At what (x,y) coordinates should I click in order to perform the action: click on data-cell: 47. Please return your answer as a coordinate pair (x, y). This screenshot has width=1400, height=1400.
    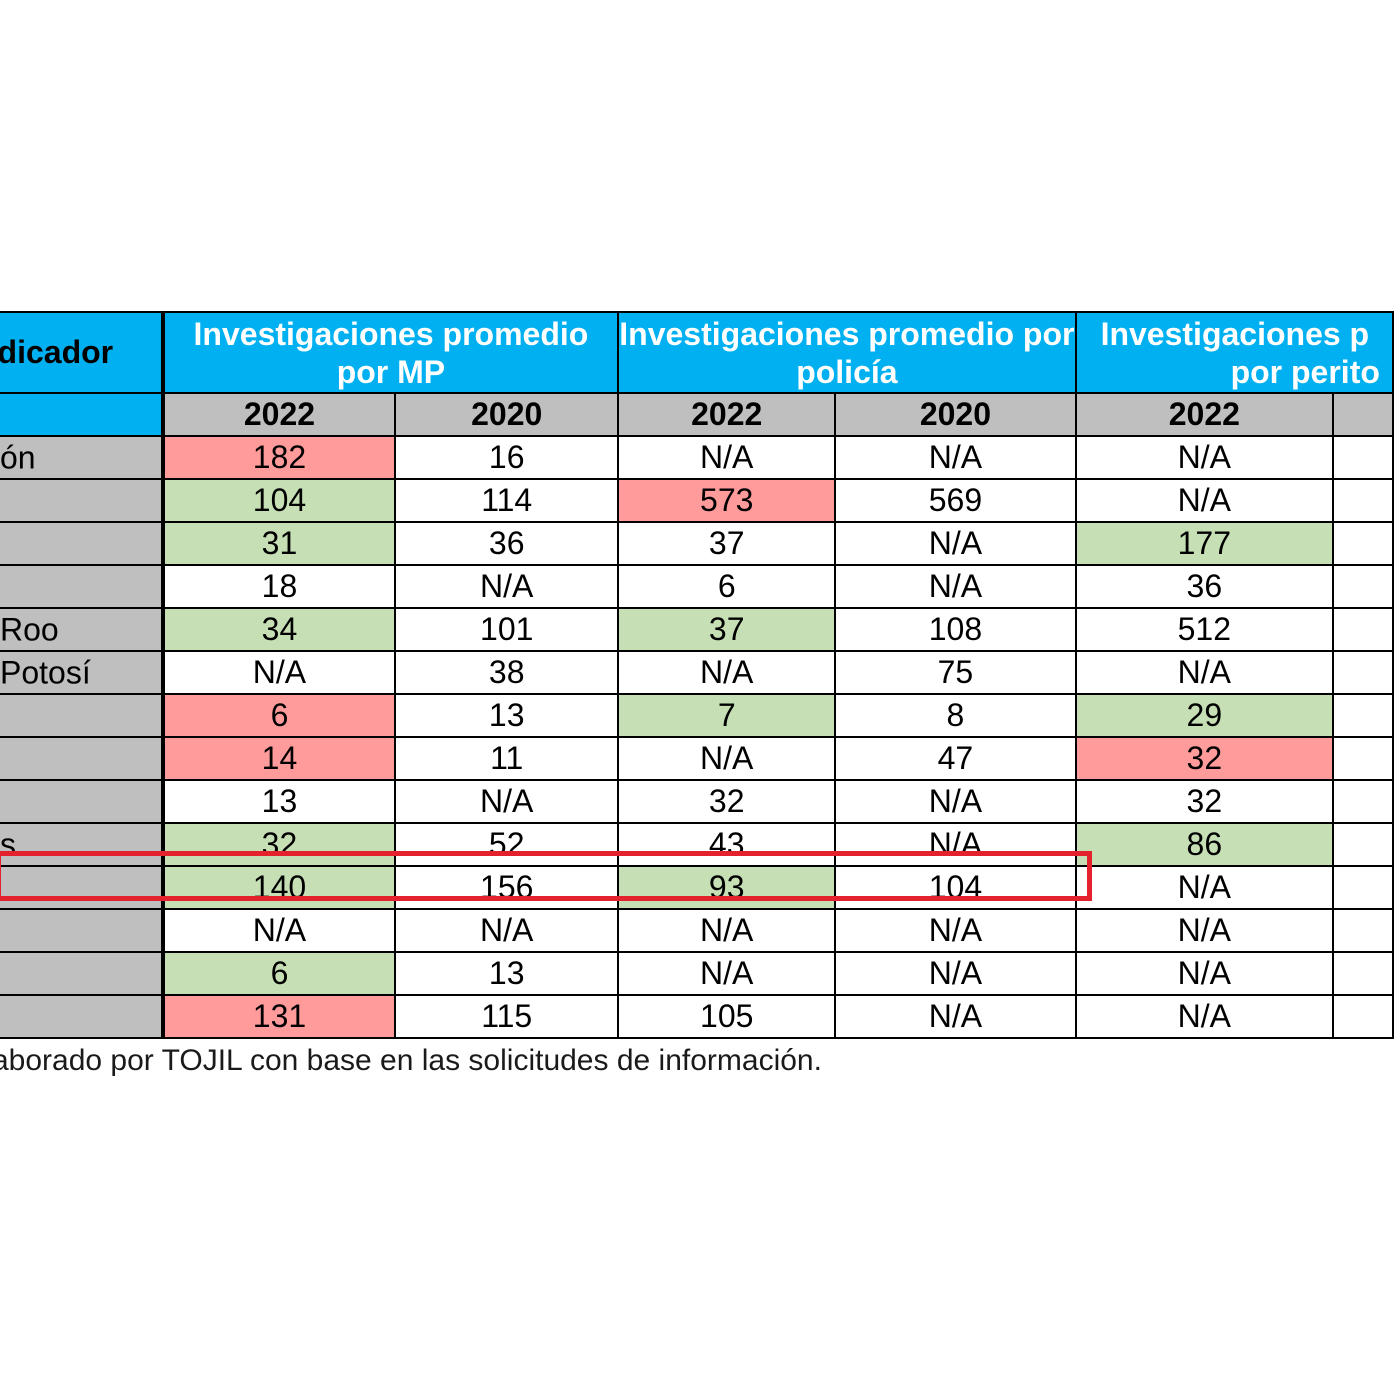
    Looking at the image, I should click on (955, 758).